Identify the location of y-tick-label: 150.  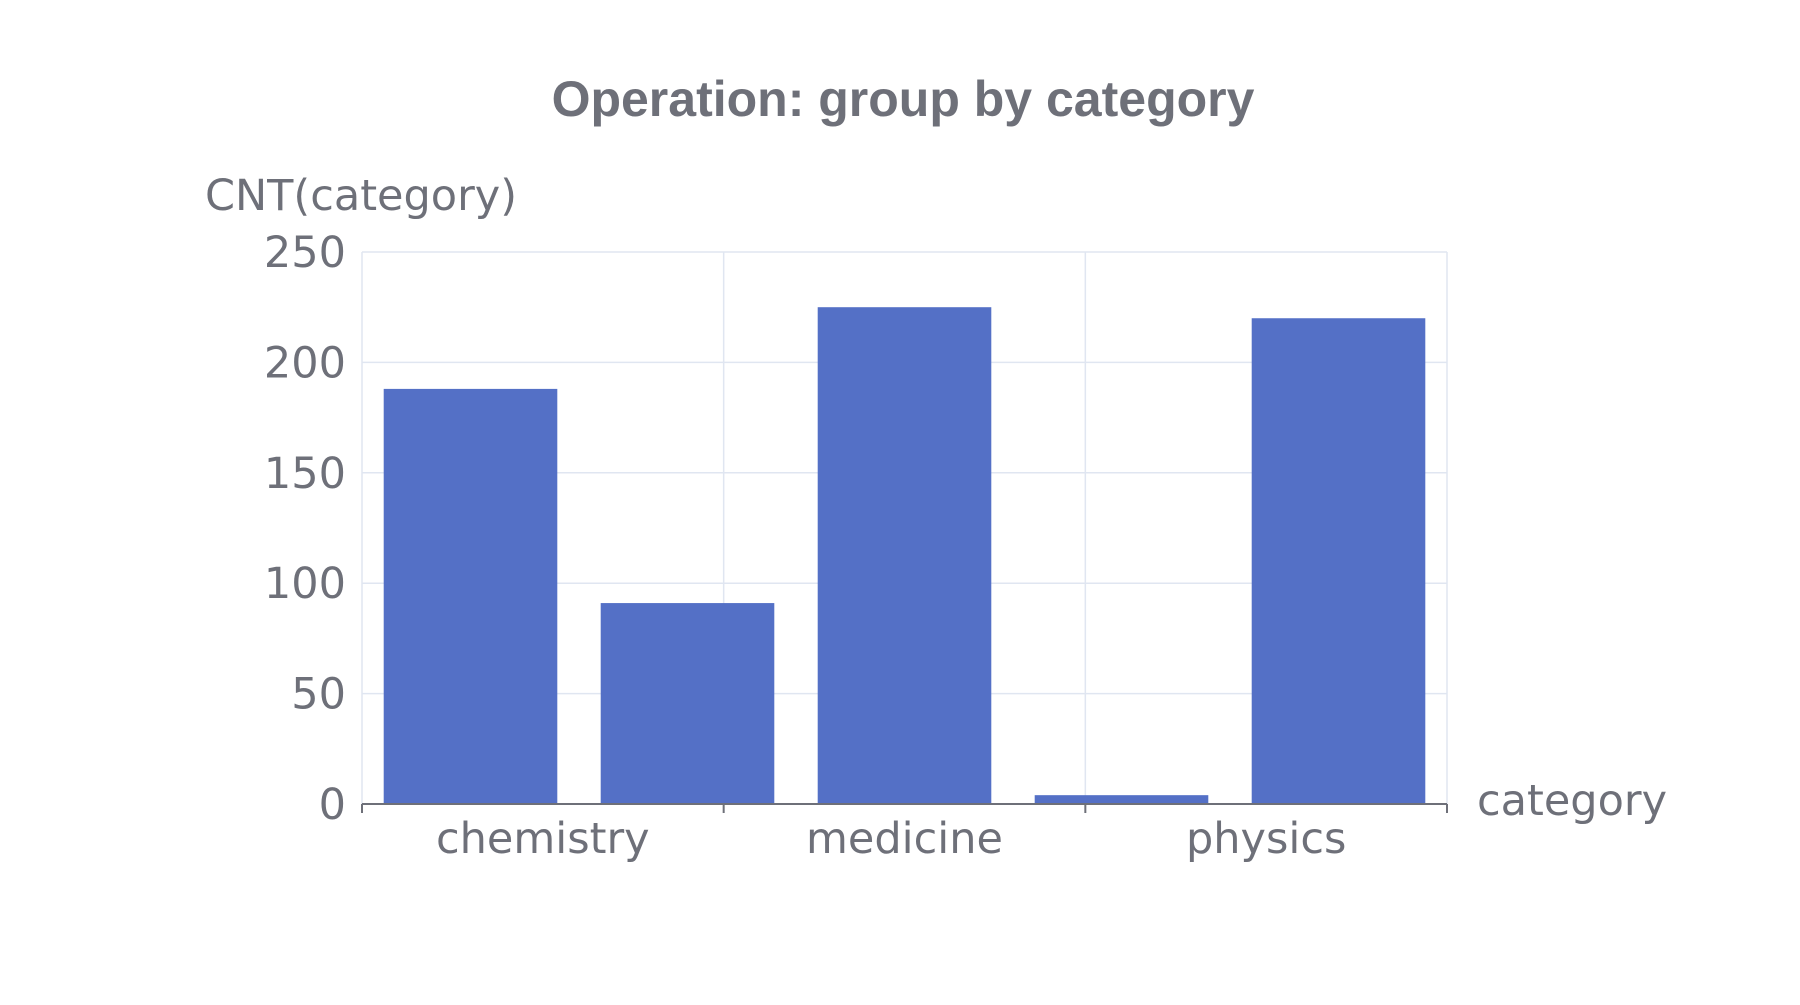
(305, 474).